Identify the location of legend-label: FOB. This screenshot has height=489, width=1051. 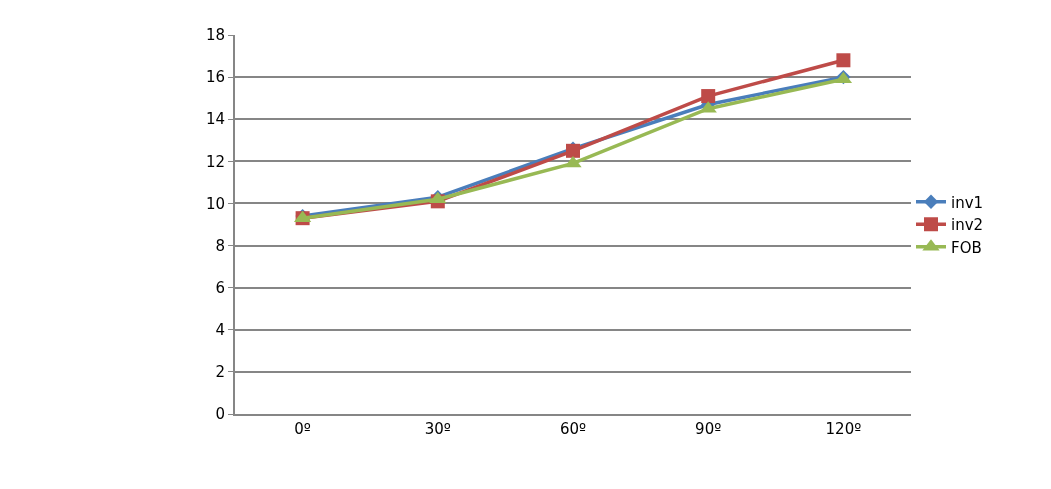
(966, 247).